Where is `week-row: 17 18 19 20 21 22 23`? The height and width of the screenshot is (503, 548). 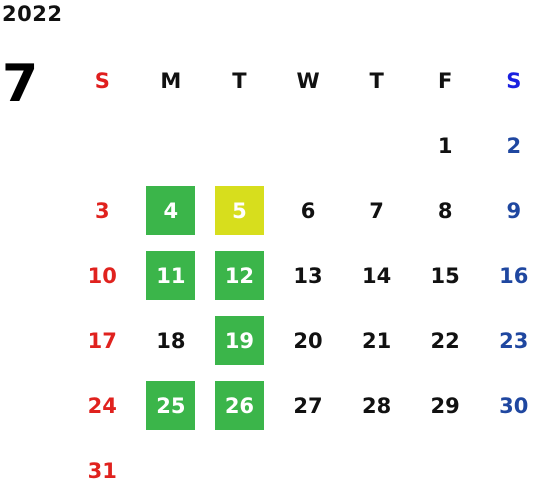 week-row: 17 18 19 20 21 22 23 is located at coordinates (308, 340).